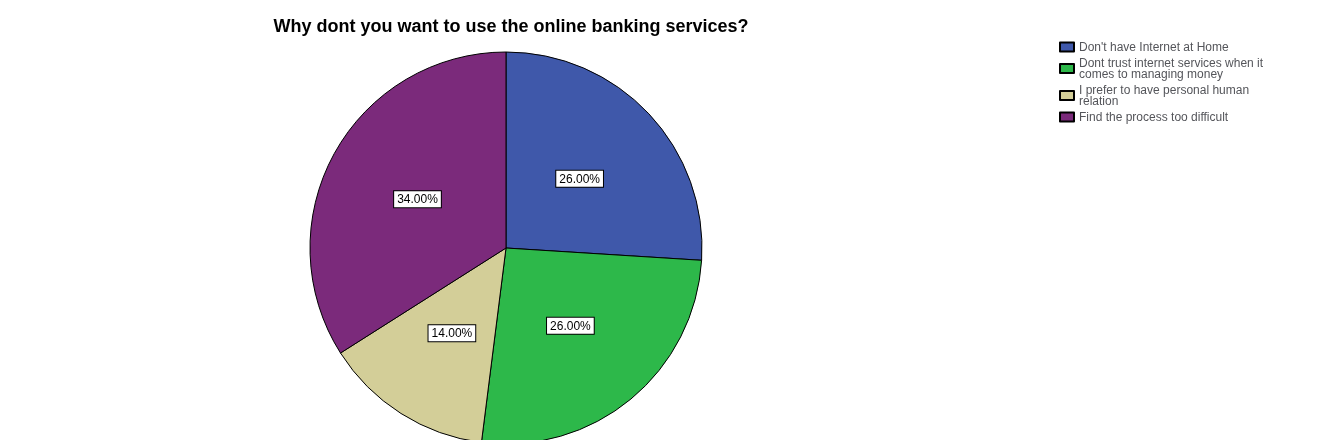 The image size is (1320, 440). I want to click on legend-label: Don't have Internet at Home, so click(1154, 47).